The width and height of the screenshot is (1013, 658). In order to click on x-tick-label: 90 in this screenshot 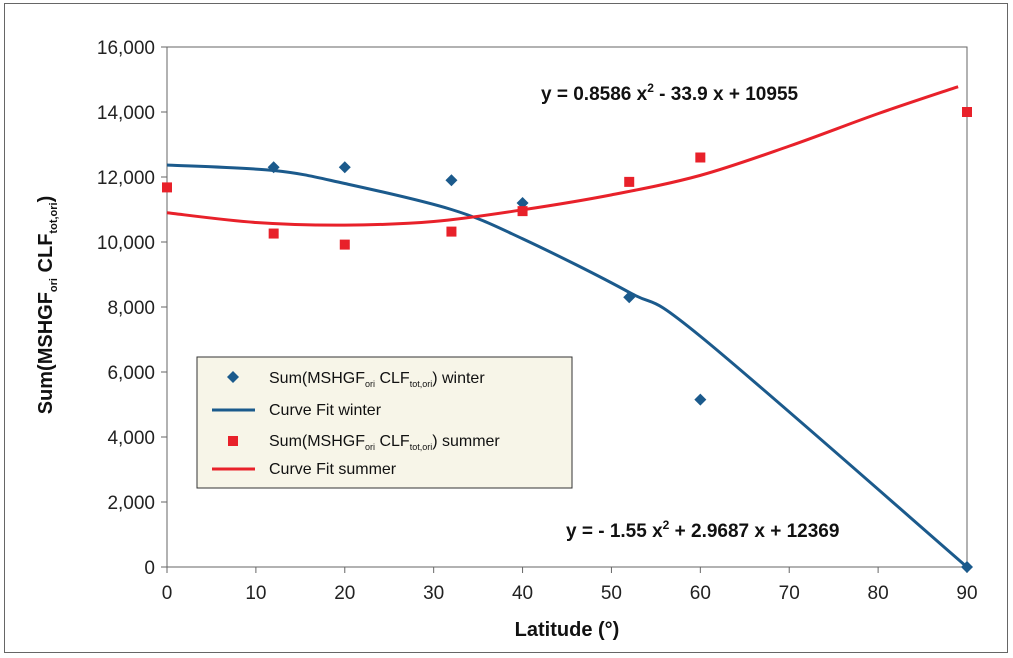, I will do `click(966, 593)`.